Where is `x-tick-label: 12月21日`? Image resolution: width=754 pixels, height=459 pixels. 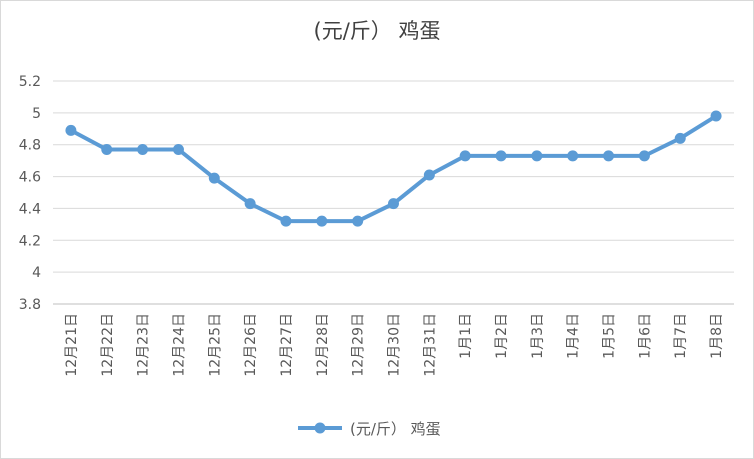 x-tick-label: 12月21日 is located at coordinates (72, 345).